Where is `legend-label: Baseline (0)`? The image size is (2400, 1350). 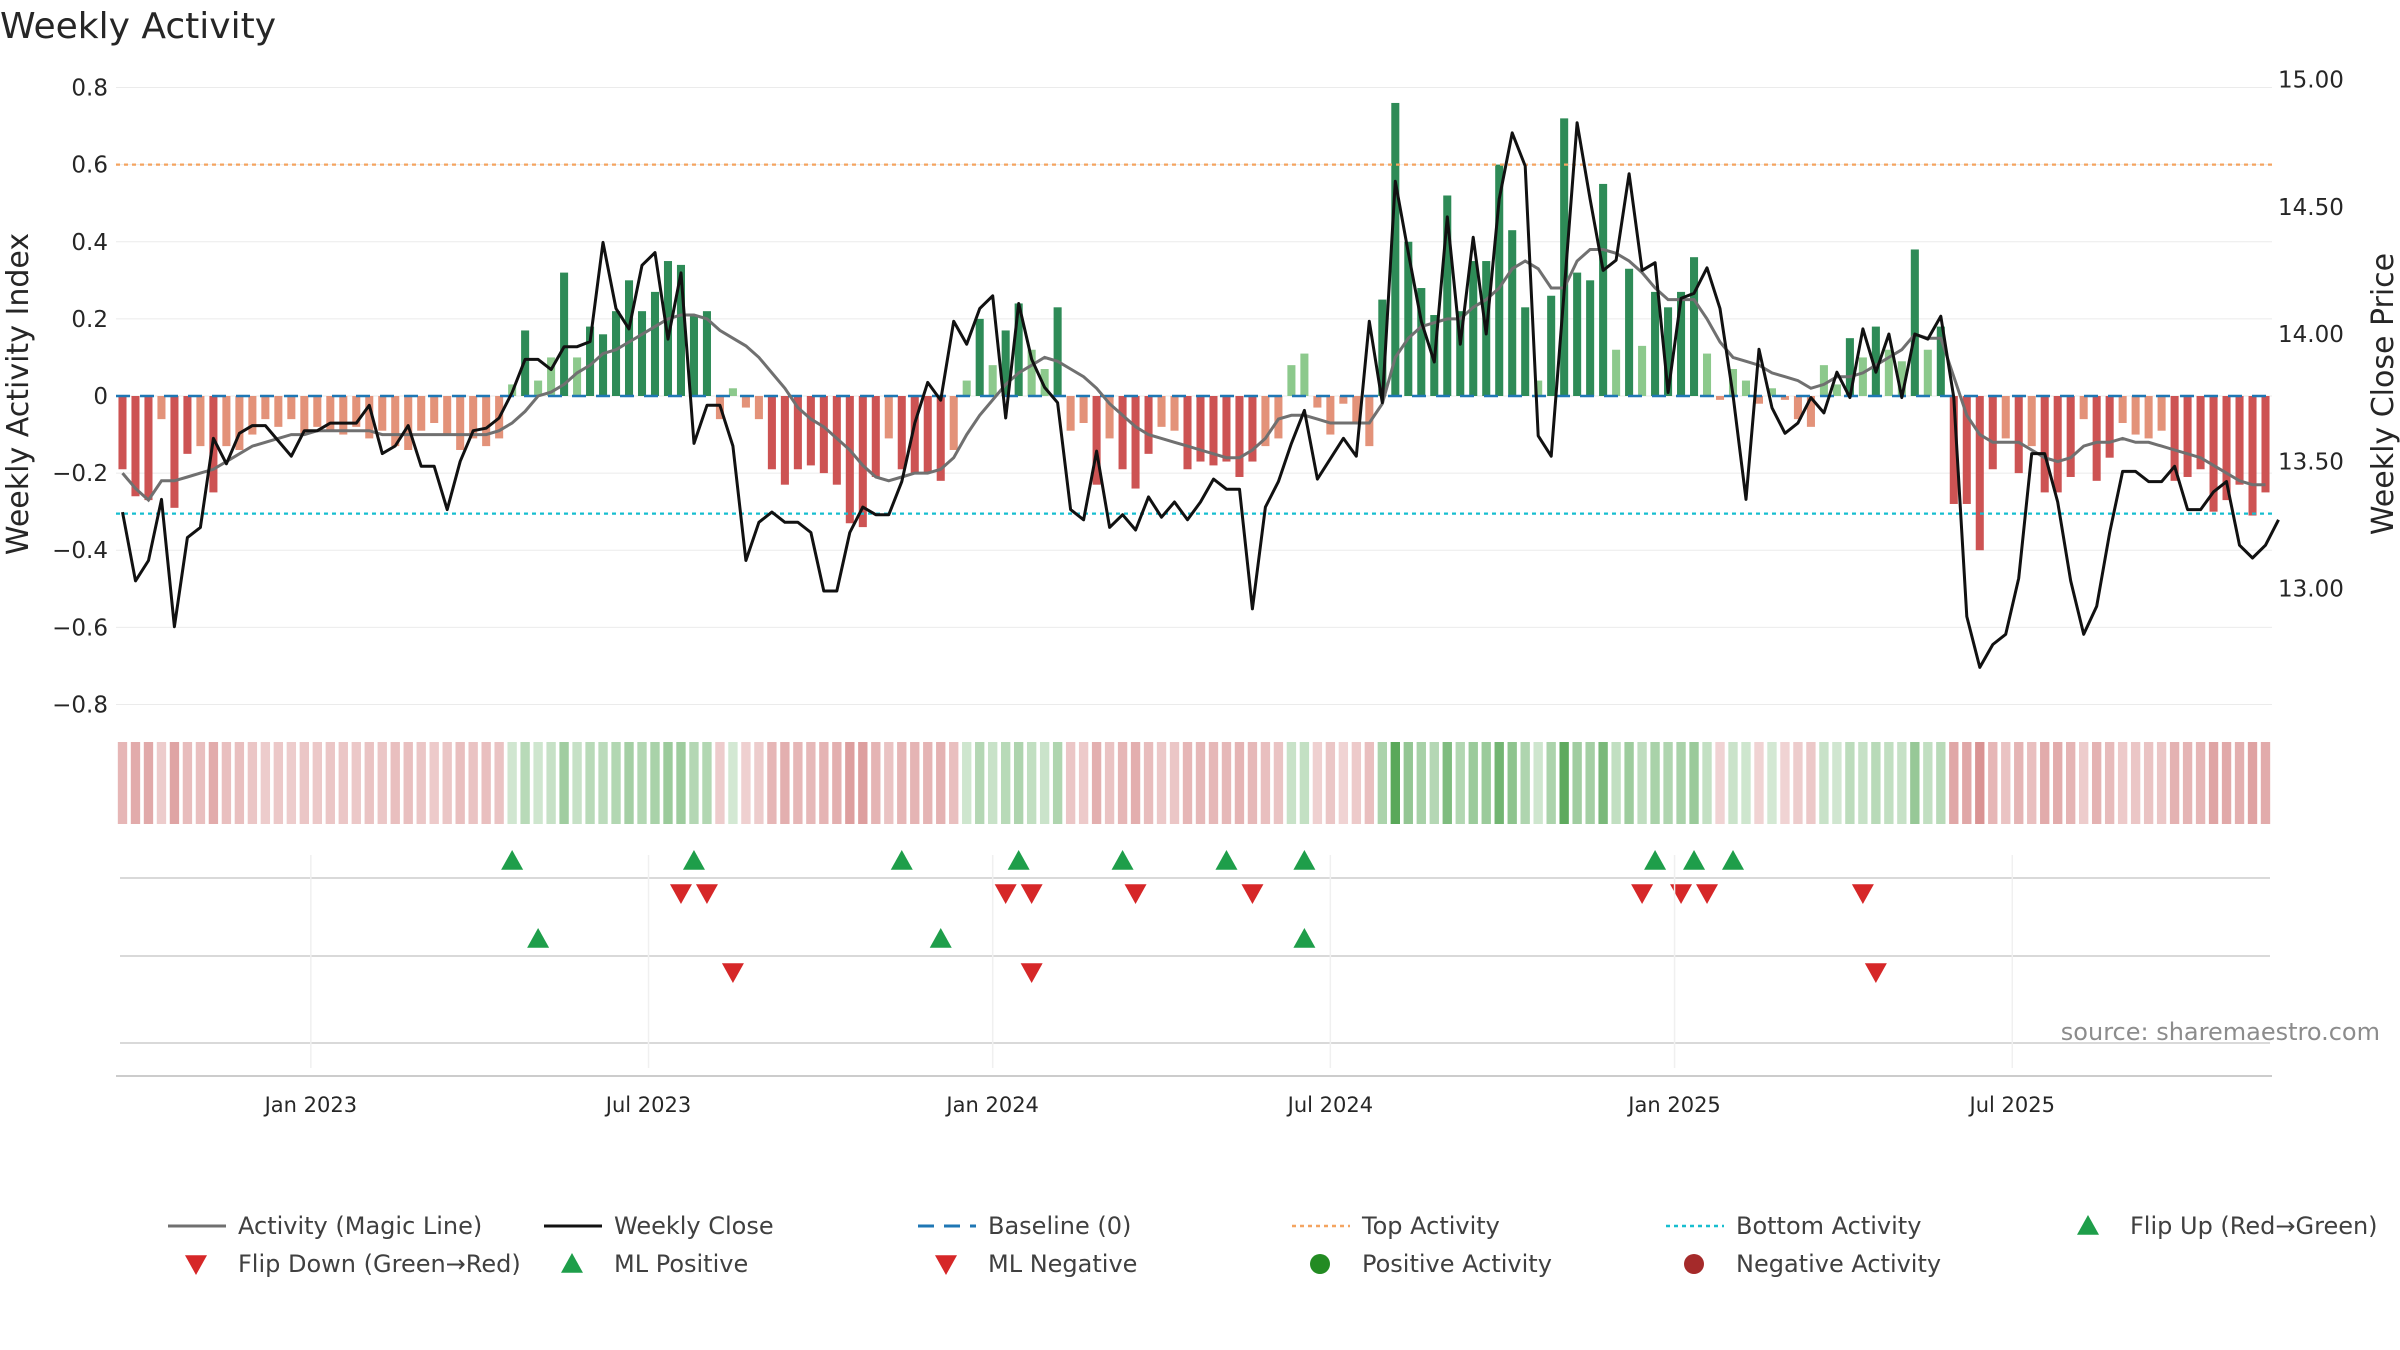
legend-label: Baseline (0) is located at coordinates (1059, 1226).